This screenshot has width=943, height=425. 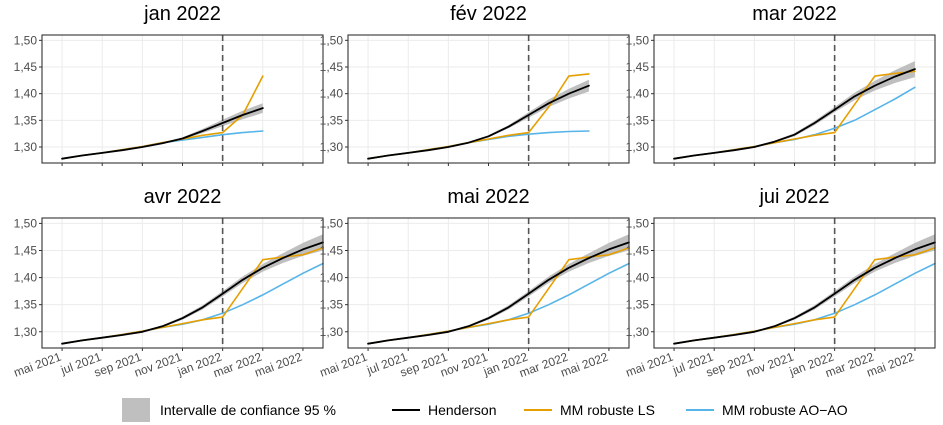 What do you see at coordinates (488, 197) in the screenshot?
I see `panel-title: mai 2022` at bounding box center [488, 197].